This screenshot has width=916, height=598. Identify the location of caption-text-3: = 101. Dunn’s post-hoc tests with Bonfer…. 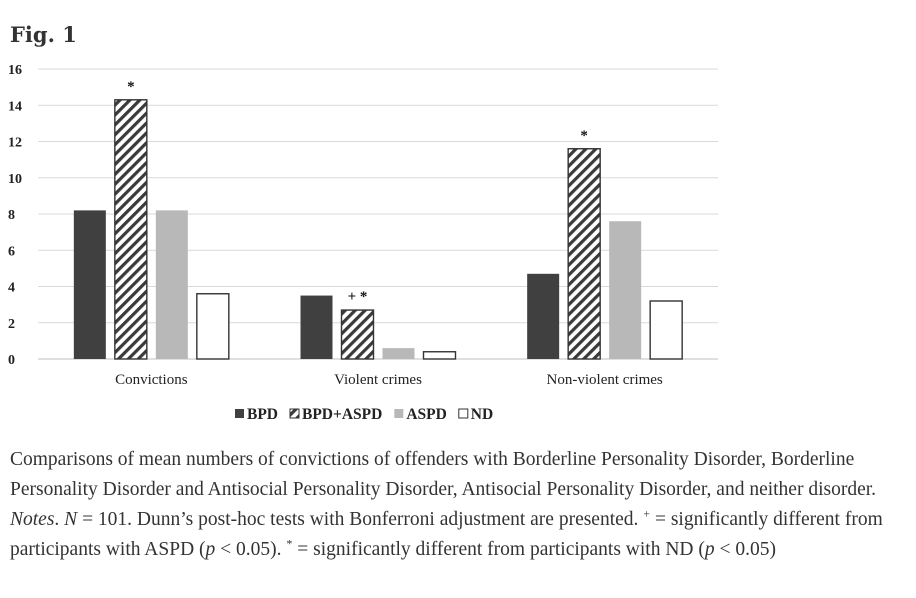
(360, 519).